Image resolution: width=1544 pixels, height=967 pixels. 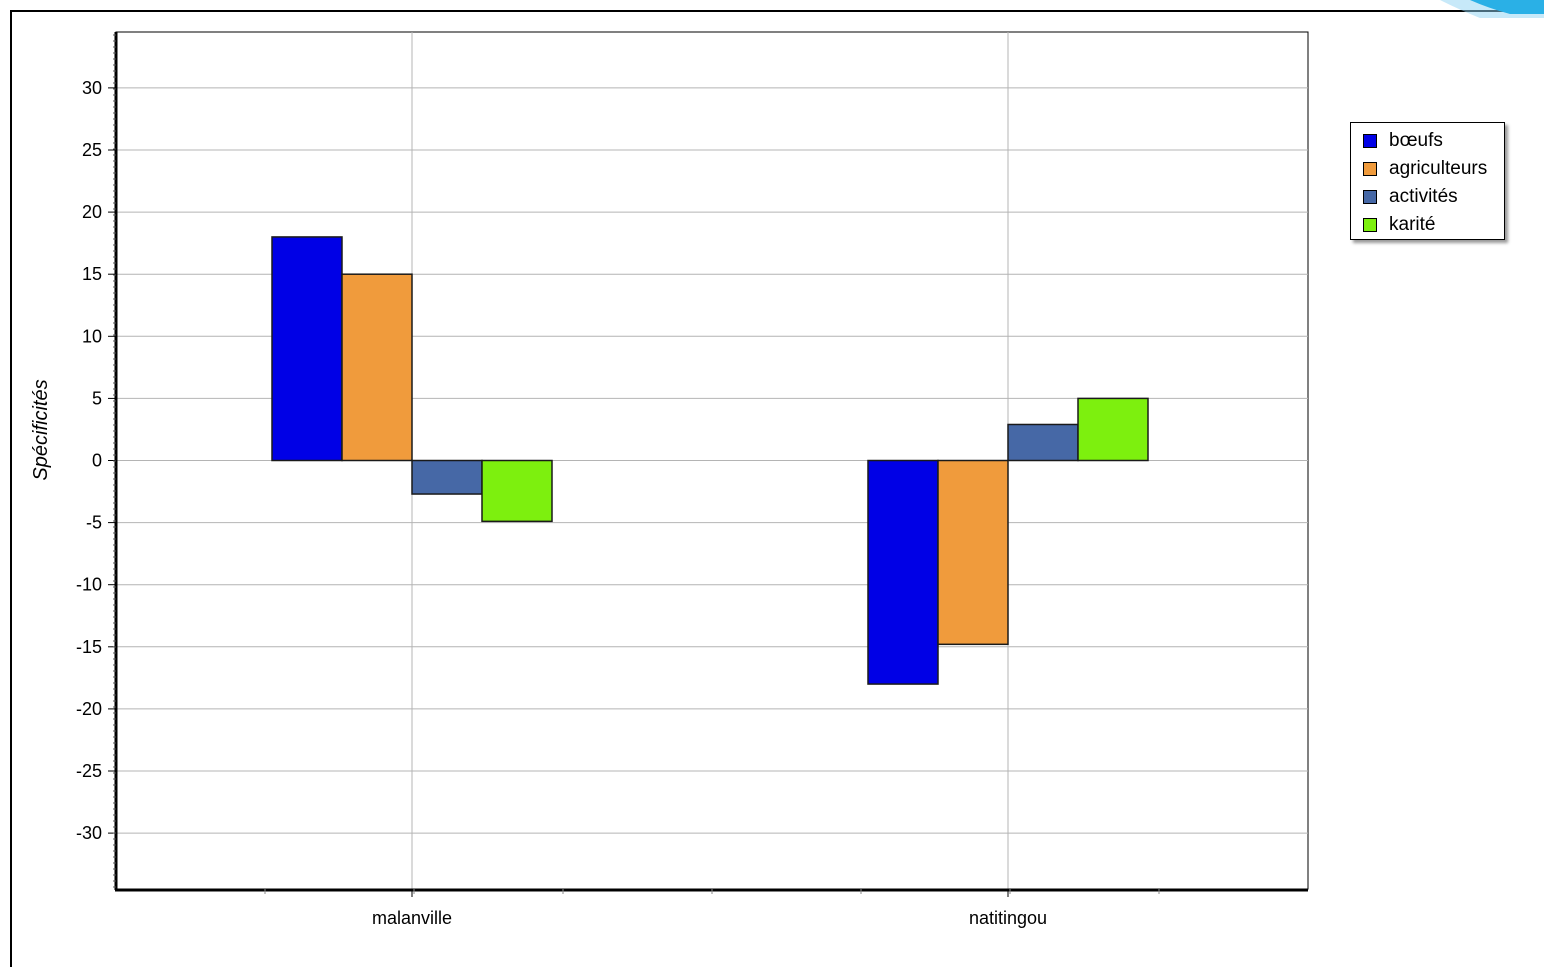 What do you see at coordinates (1492, 9) in the screenshot?
I see `corner-decoration` at bounding box center [1492, 9].